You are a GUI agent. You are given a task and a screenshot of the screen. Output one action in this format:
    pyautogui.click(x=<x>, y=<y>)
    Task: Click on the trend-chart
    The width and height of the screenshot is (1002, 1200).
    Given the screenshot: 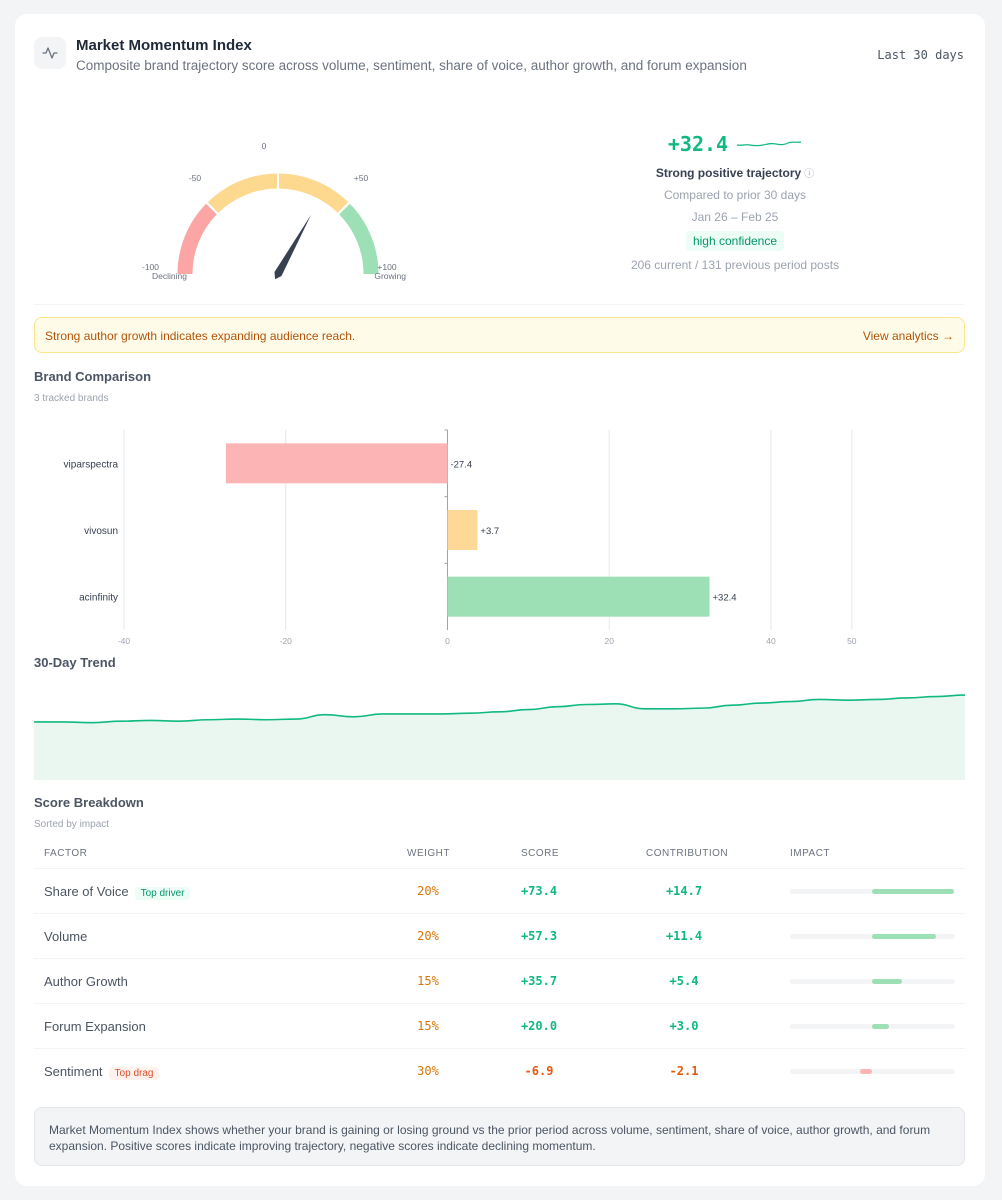 What is the action you would take?
    pyautogui.click(x=499, y=737)
    